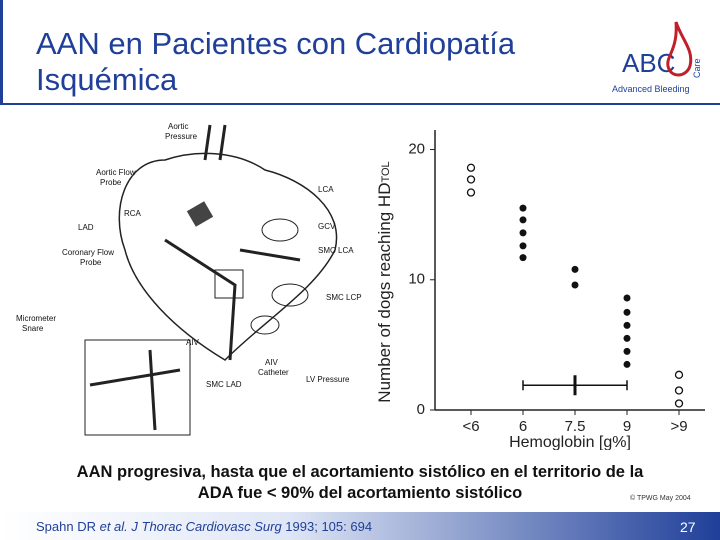 Image resolution: width=720 pixels, height=540 pixels. What do you see at coordinates (1, 52) in the screenshot?
I see `left-rule` at bounding box center [1, 52].